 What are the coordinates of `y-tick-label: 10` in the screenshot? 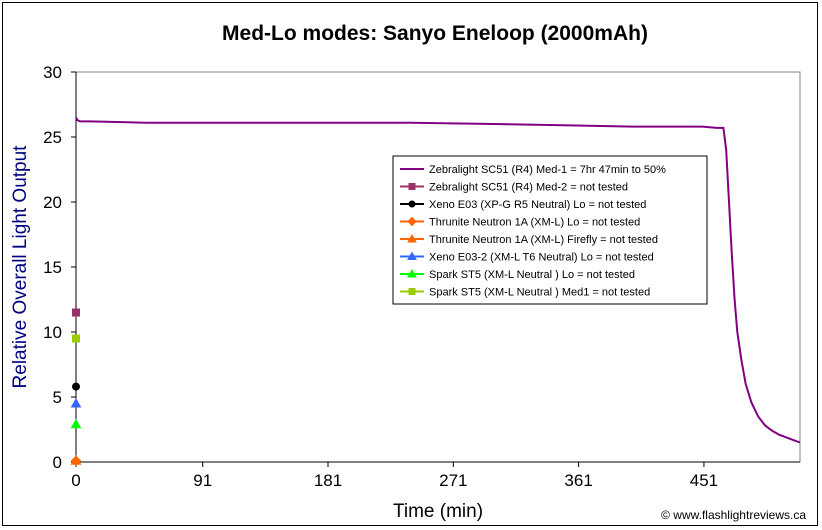 It's located at (52, 332).